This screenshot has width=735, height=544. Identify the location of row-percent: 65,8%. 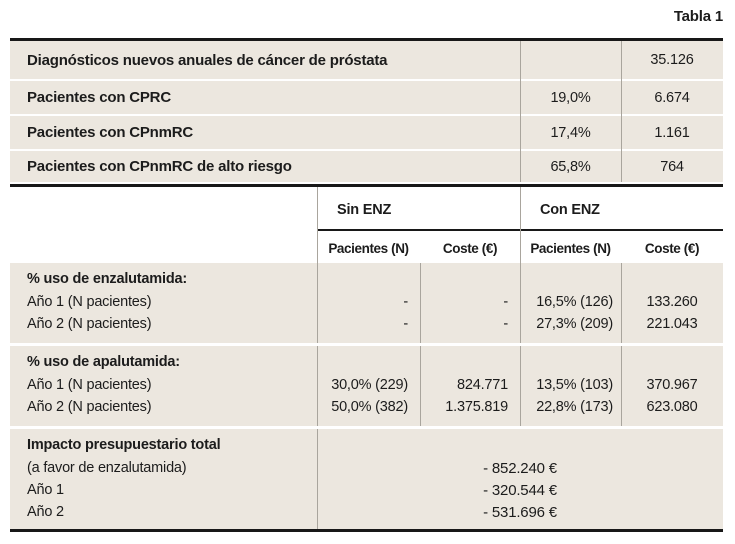
(570, 166).